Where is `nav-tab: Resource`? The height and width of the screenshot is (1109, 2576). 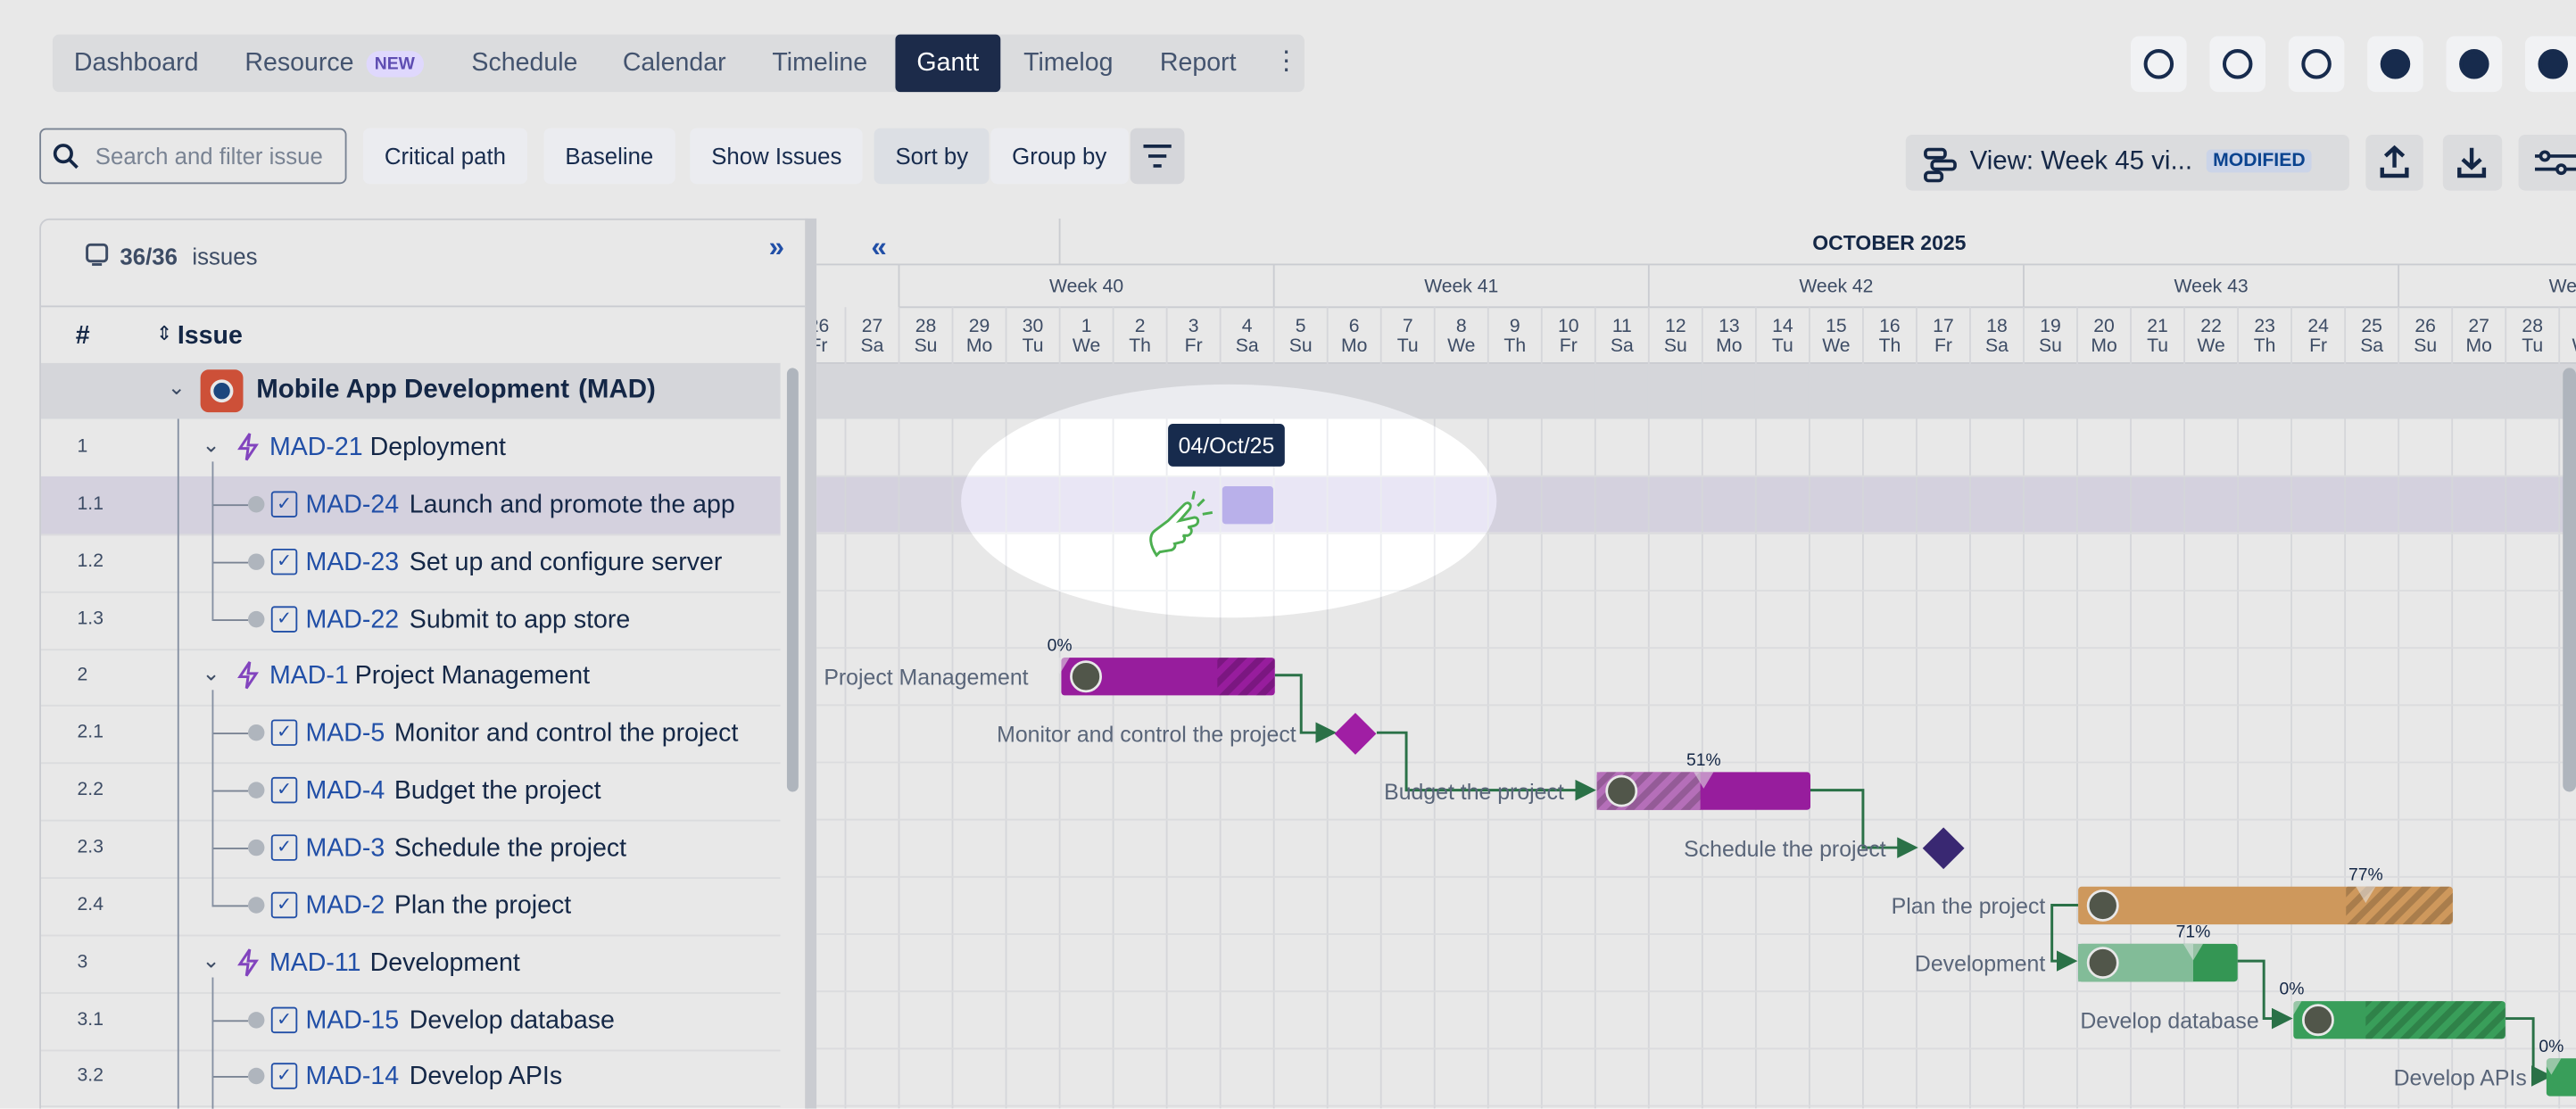 nav-tab: Resource is located at coordinates (299, 63).